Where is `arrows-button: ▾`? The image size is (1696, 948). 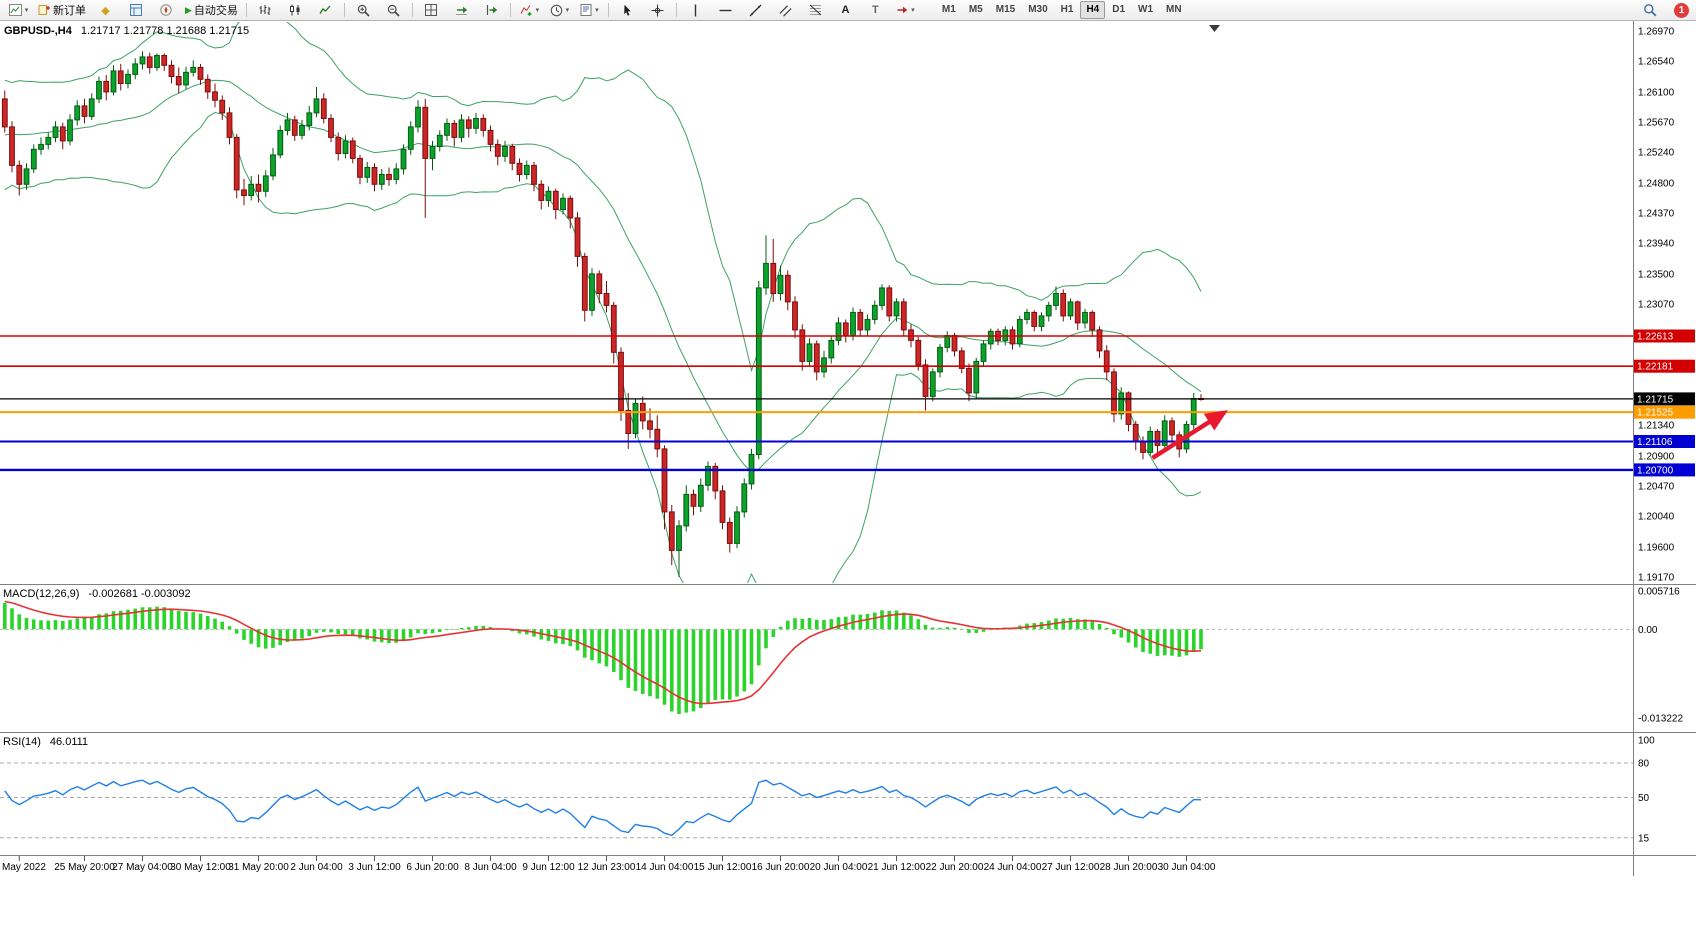
arrows-button: ▾ is located at coordinates (905, 10).